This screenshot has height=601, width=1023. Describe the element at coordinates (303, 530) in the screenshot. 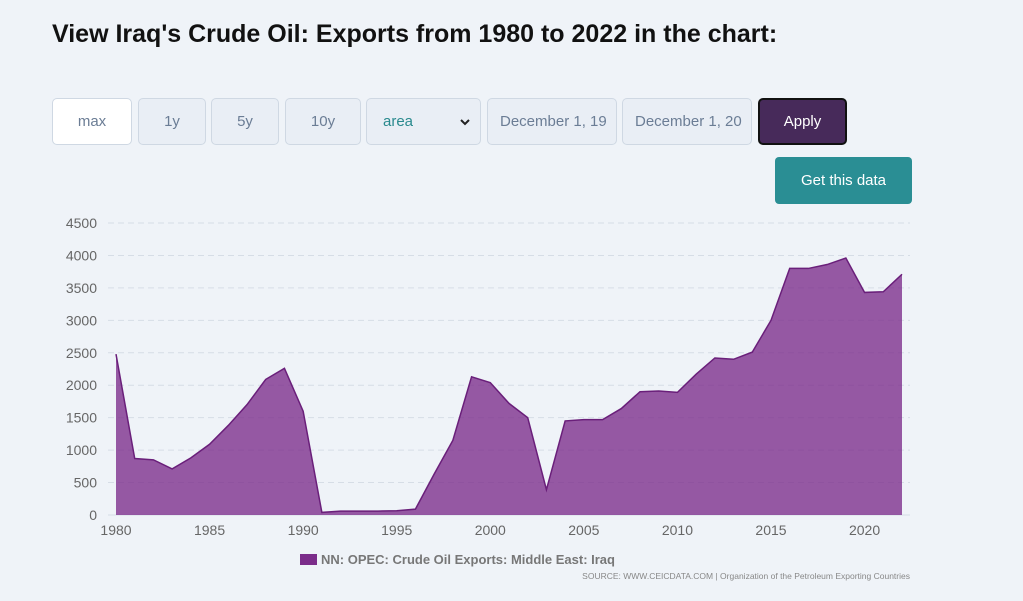

I see `x-tick-label: 1990` at that location.